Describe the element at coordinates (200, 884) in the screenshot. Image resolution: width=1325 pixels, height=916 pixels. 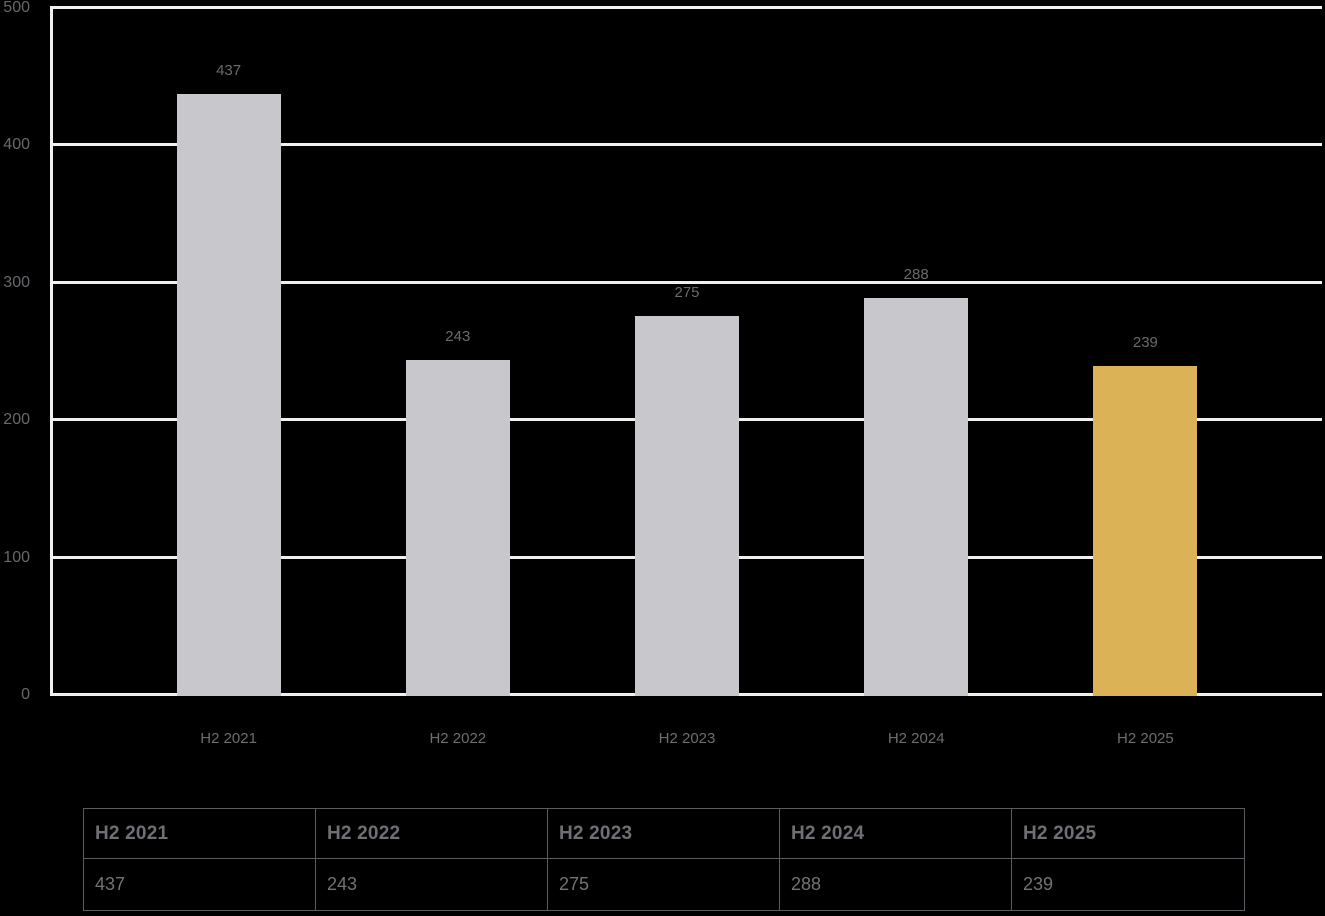
I see `table-value-cell: 437` at that location.